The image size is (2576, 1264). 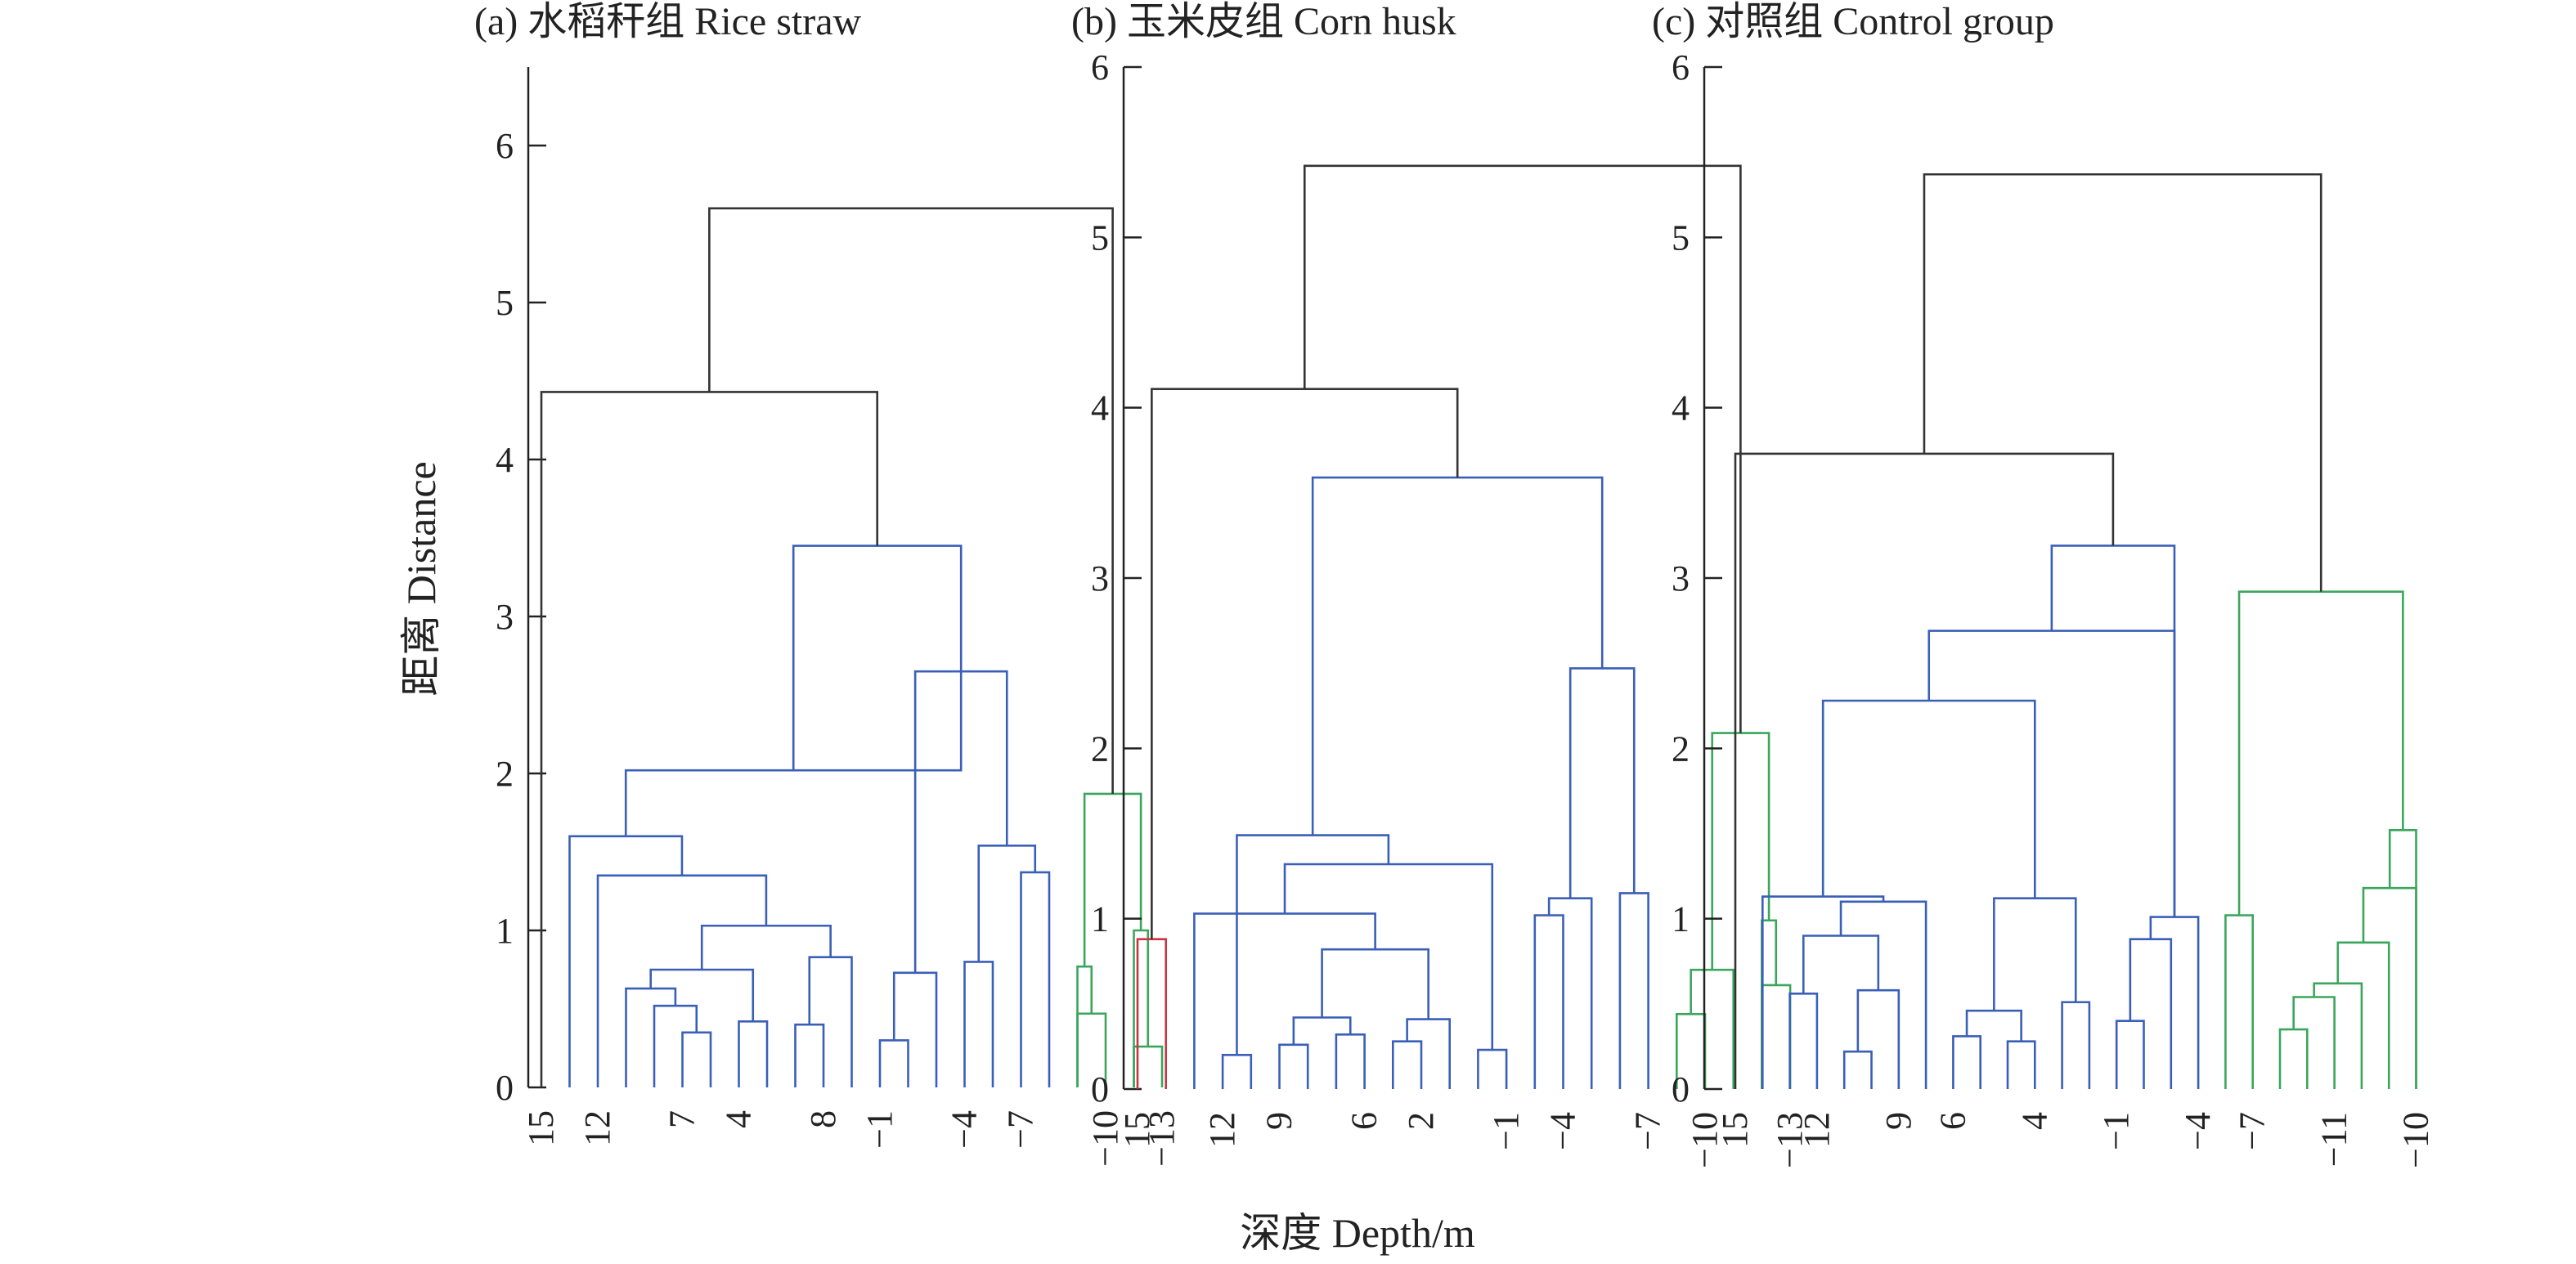 What do you see at coordinates (1681, 67) in the screenshot?
I see `panel-c-tick-label-6: 6` at bounding box center [1681, 67].